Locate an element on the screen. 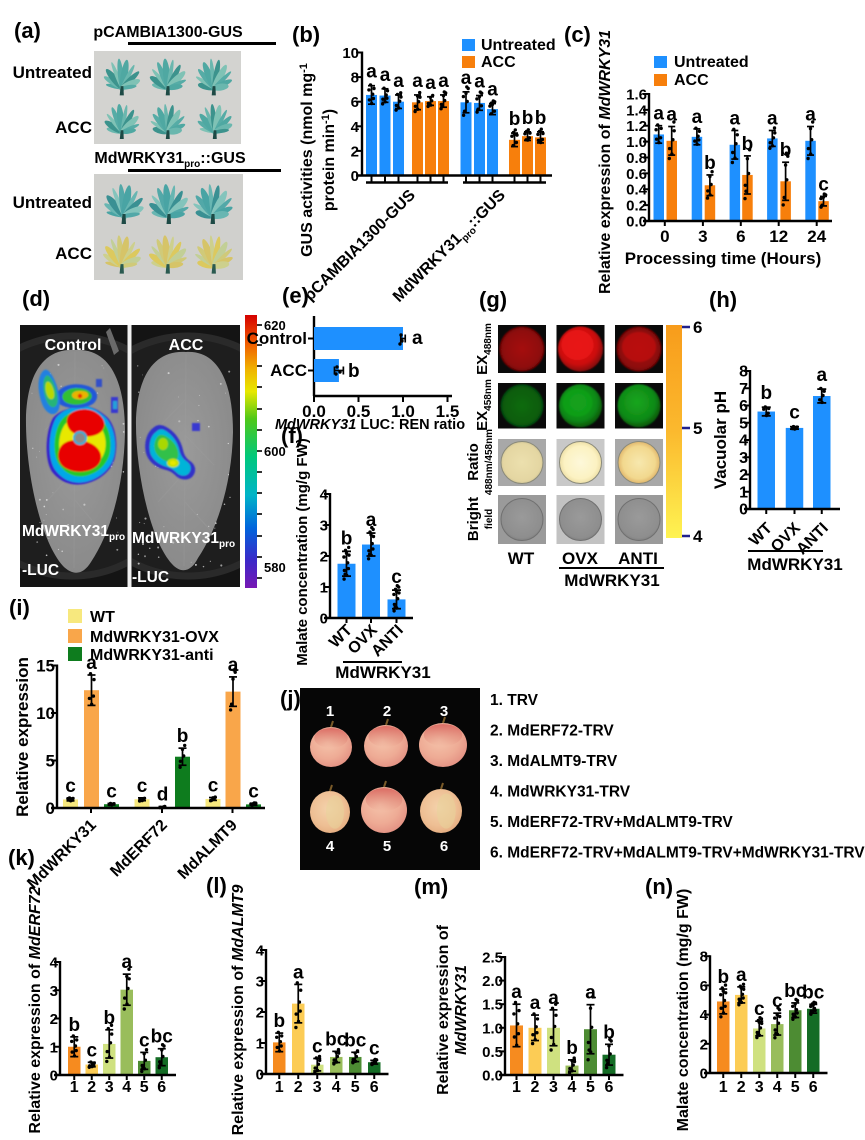  svg-text: d is located at coordinates (163, 795).